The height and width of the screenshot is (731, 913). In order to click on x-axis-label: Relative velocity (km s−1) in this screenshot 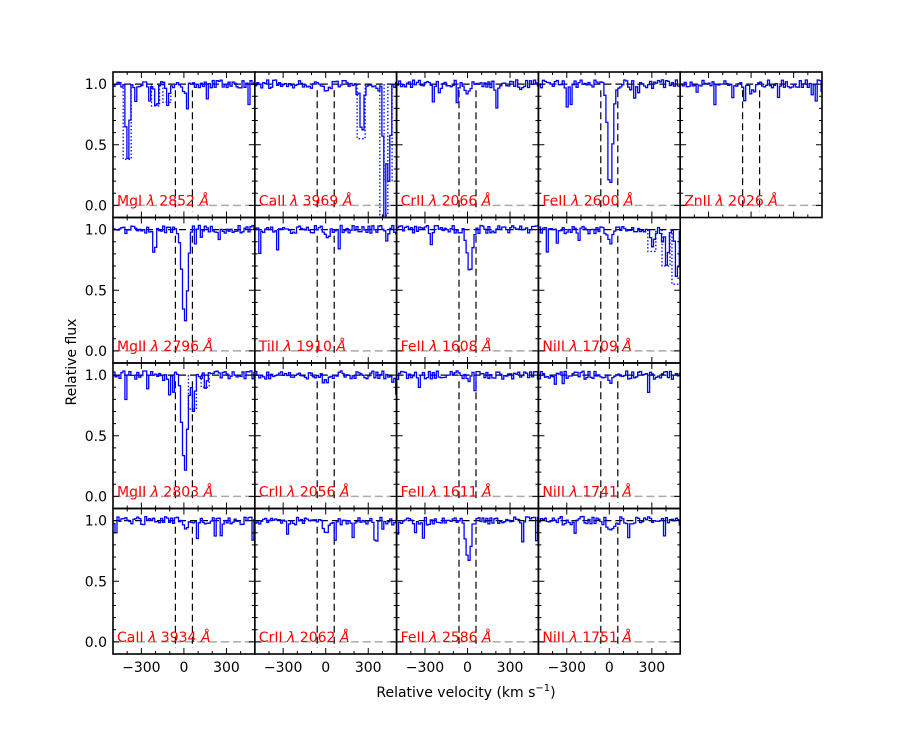, I will do `click(465, 692)`.